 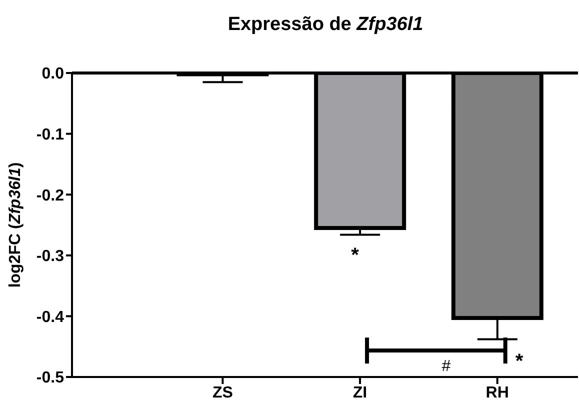 I want to click on x-tick-label: ZS, so click(x=223, y=393).